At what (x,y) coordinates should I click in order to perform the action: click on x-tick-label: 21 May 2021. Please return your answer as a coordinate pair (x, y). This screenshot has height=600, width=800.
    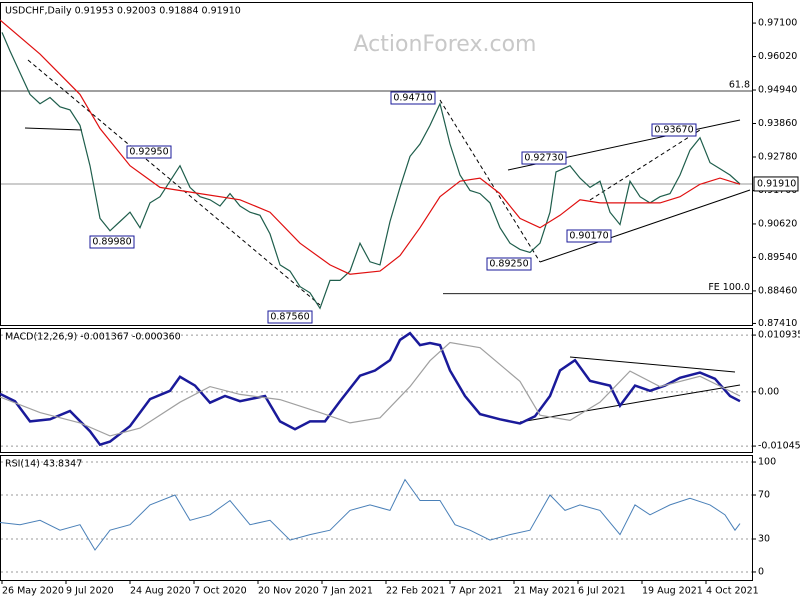
    Looking at the image, I should click on (545, 591).